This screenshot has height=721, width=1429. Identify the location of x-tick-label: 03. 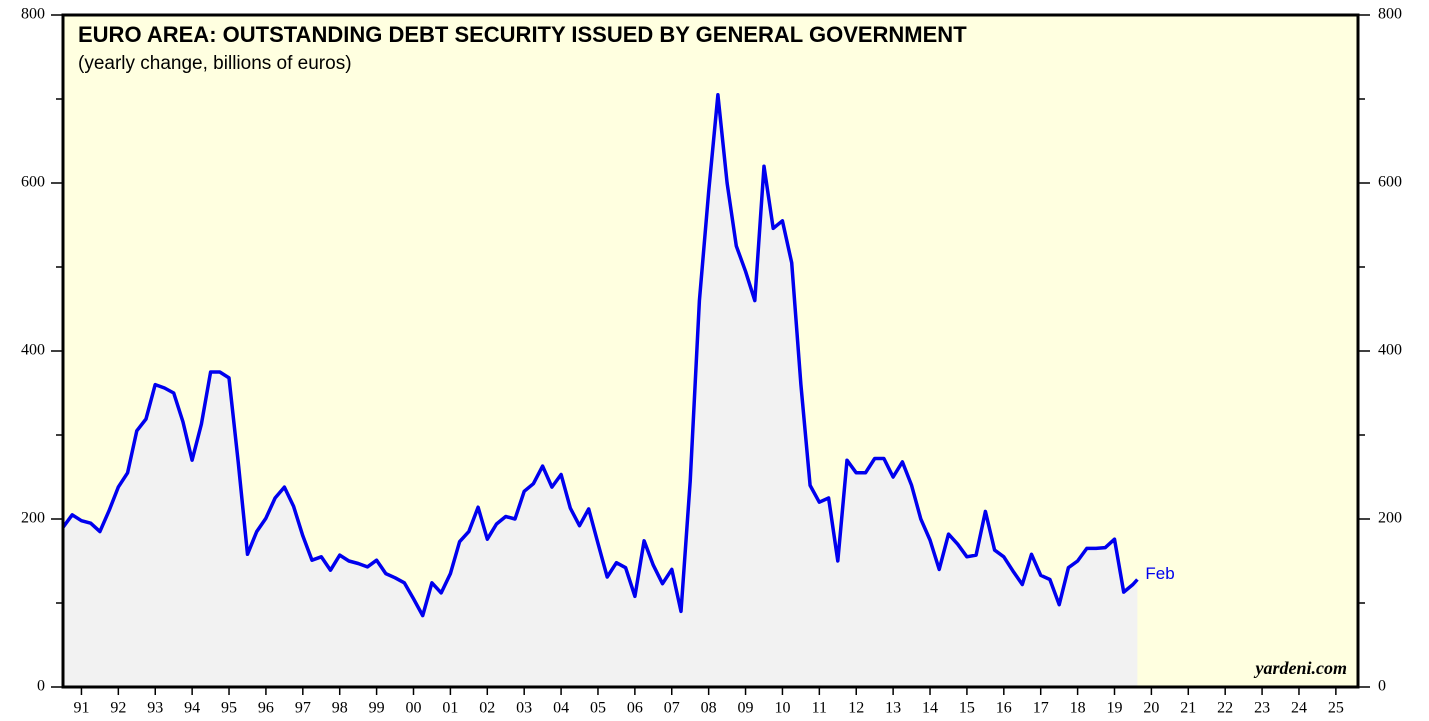
(524, 708).